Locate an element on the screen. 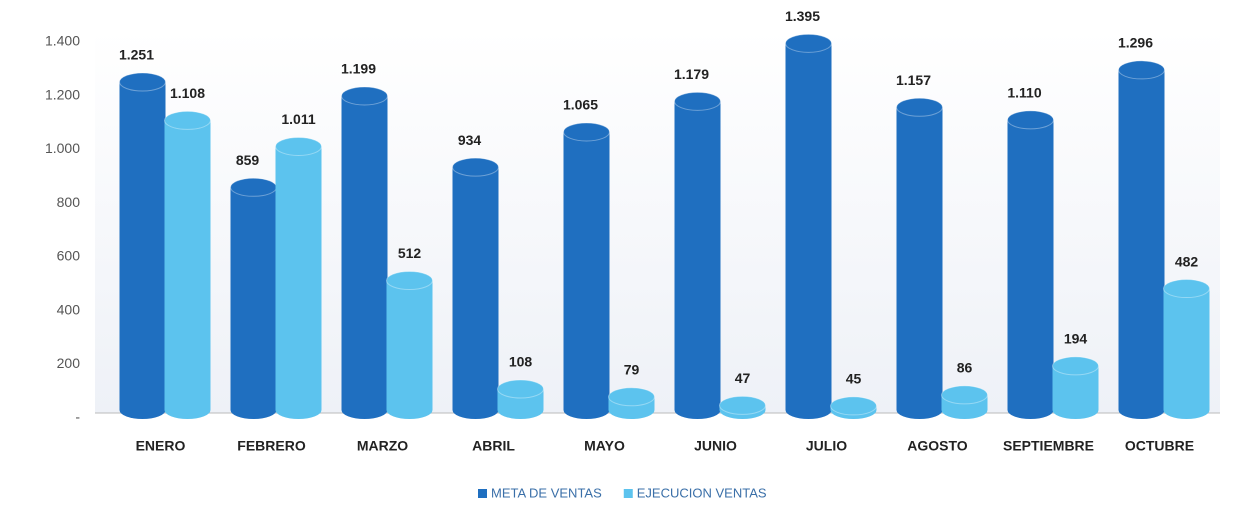 This screenshot has width=1245, height=527. x-tick-label: JUNIO is located at coordinates (715, 446).